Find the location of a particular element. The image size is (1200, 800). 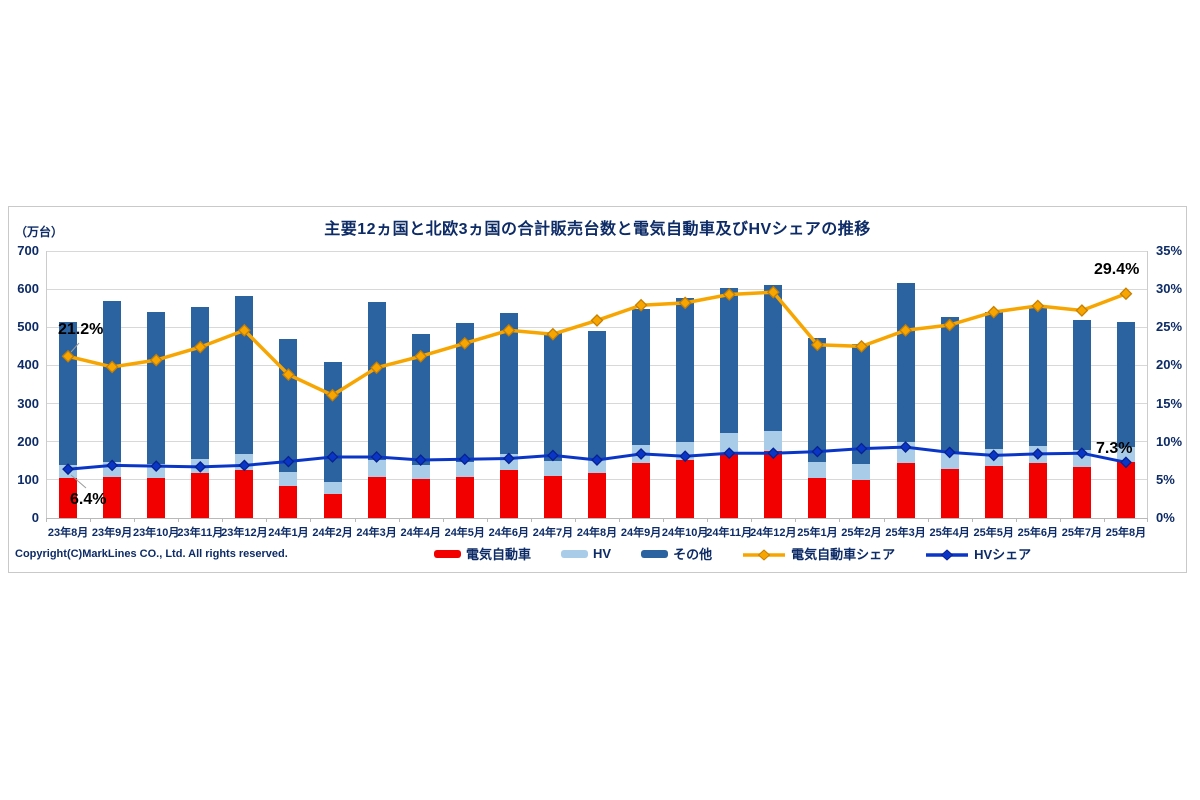

x-axis-tick-label: 25年6月 is located at coordinates (1037, 533).